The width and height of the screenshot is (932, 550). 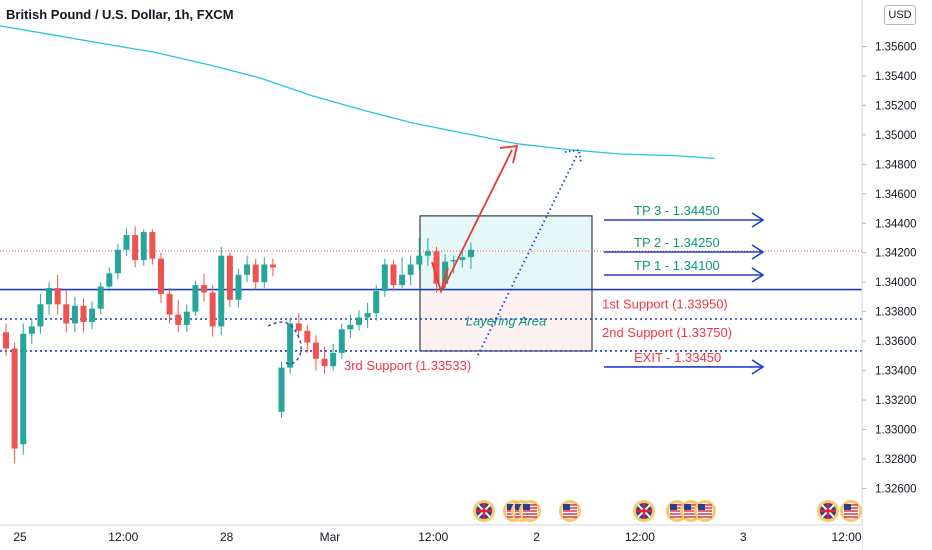 I want to click on price-tick-label: 1.33800, so click(x=896, y=313).